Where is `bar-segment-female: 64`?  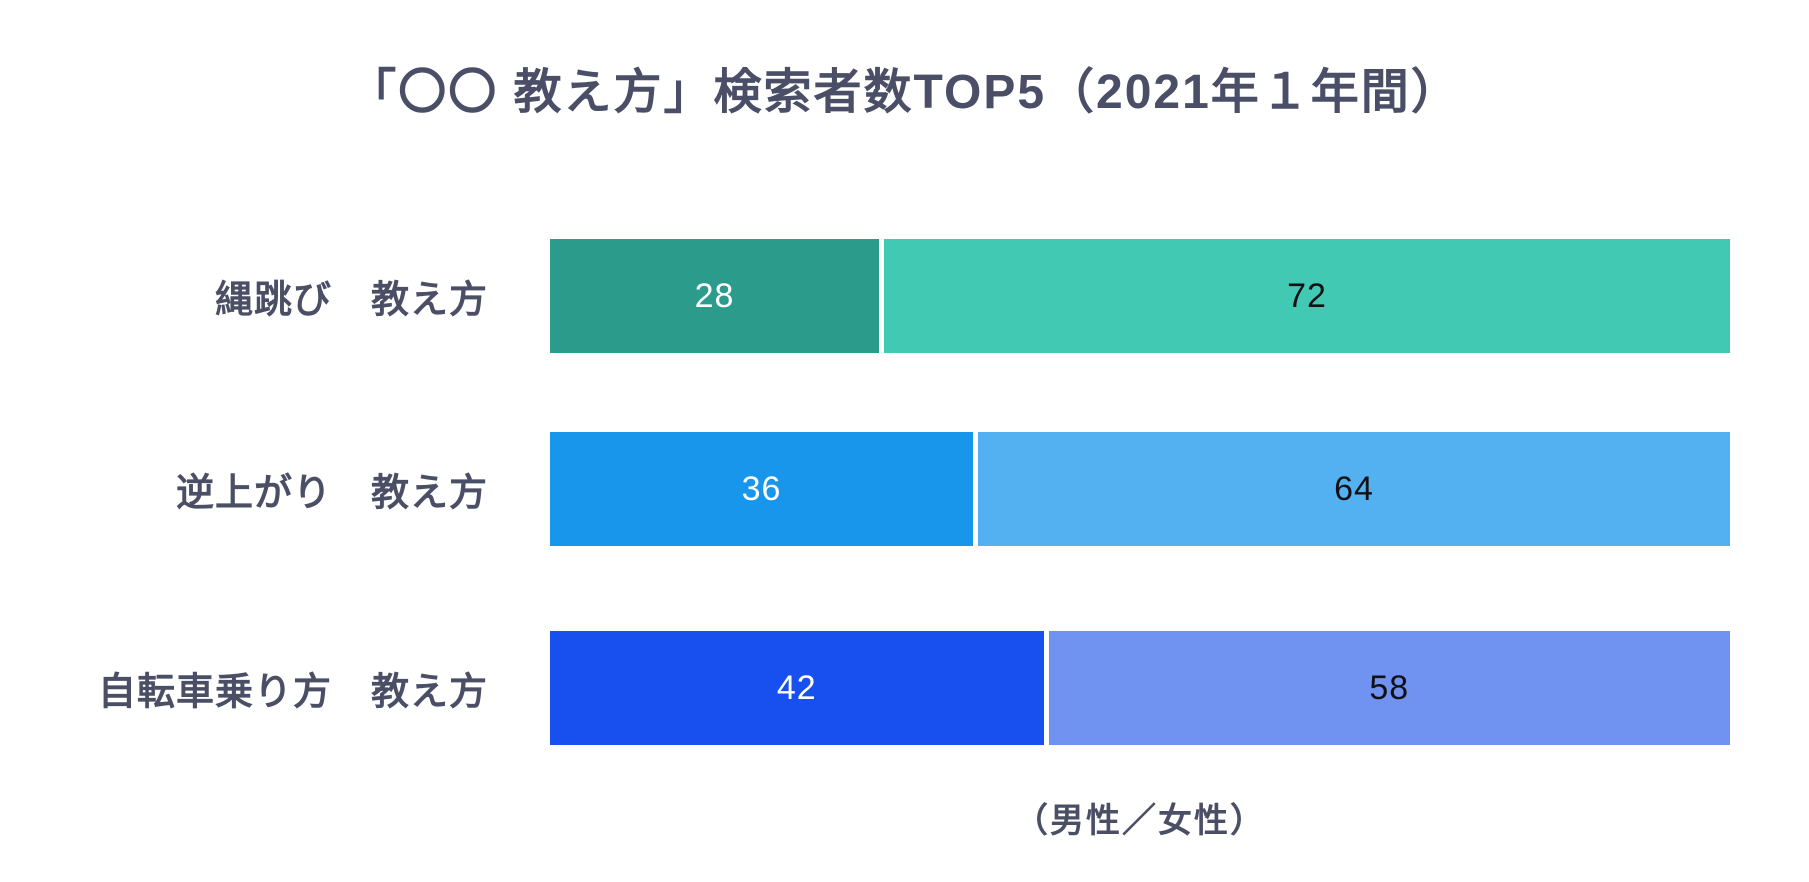 bar-segment-female: 64 is located at coordinates (1354, 489).